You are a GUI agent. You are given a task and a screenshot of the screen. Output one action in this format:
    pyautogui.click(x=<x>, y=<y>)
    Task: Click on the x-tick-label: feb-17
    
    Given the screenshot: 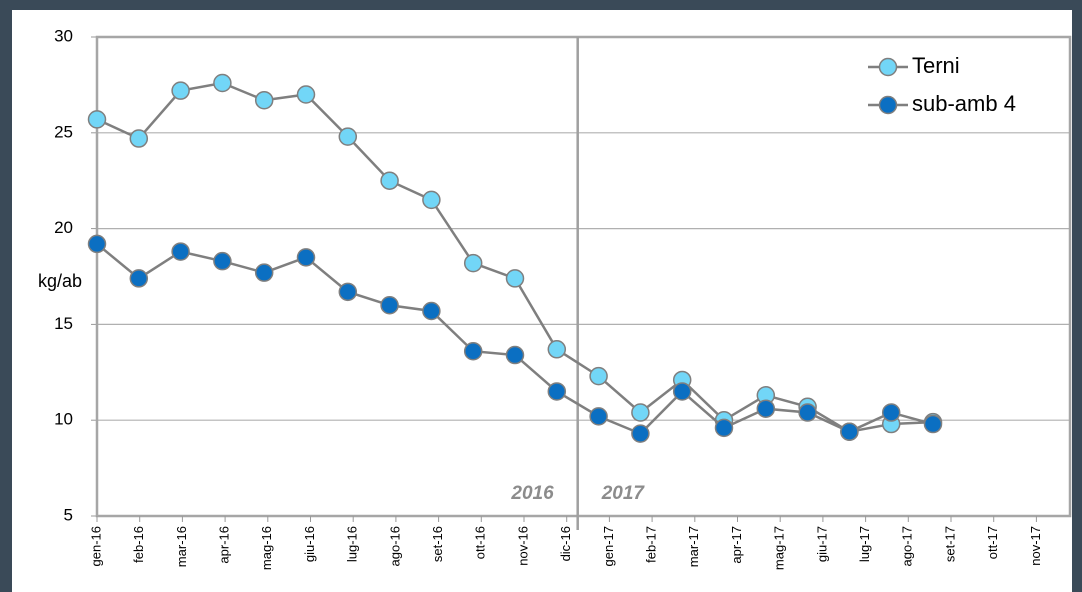 What is the action you would take?
    pyautogui.click(x=651, y=544)
    